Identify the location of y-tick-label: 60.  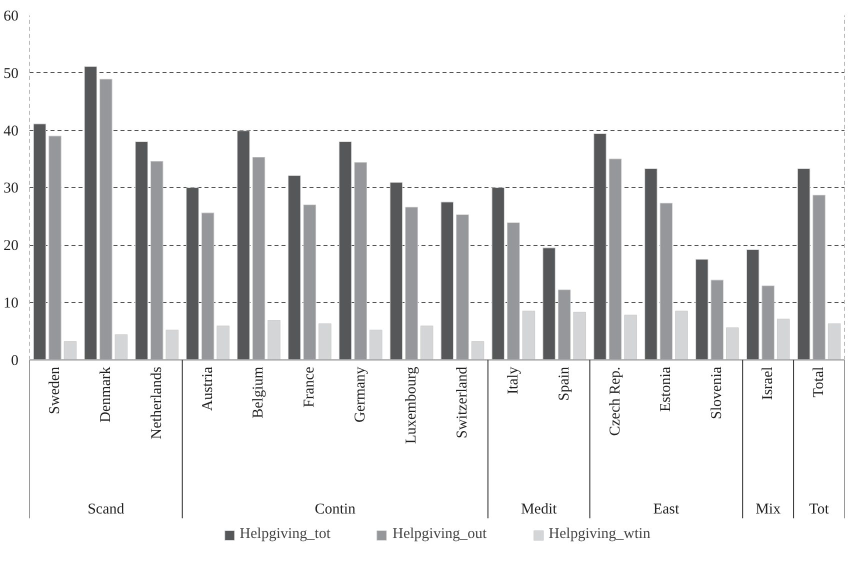
(11, 16).